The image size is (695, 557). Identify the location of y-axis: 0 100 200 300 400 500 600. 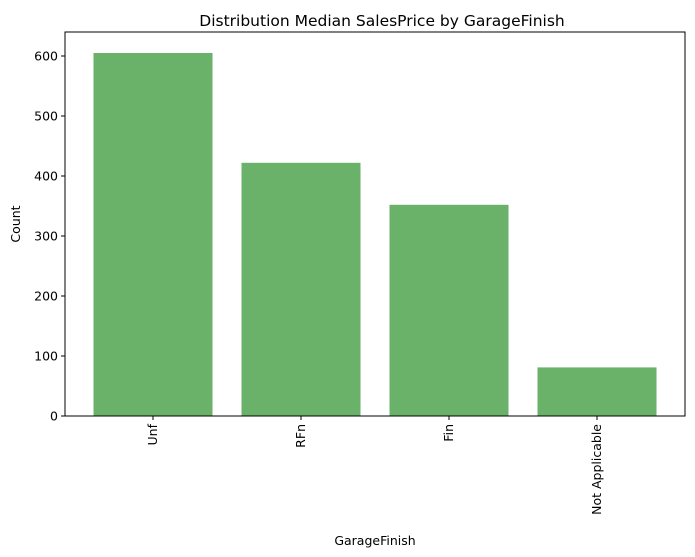
(49, 236).